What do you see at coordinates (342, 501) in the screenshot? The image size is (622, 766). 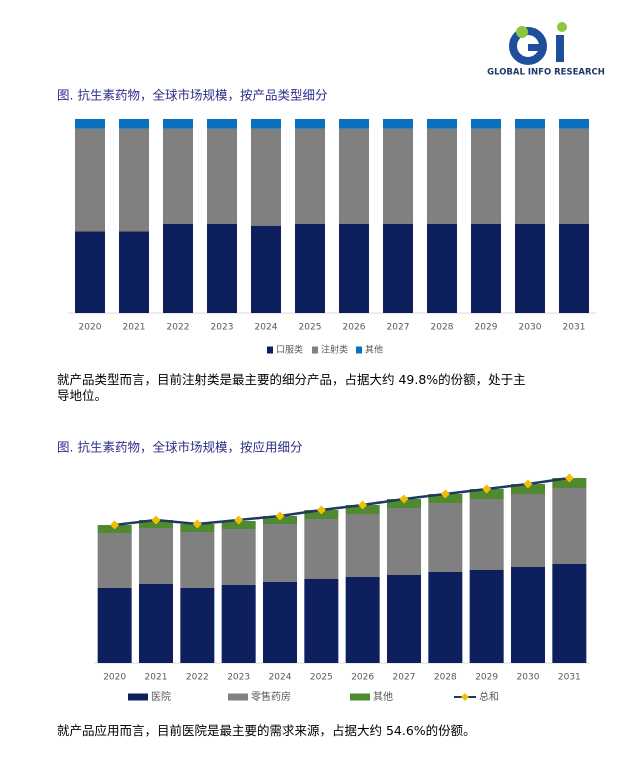 I see `total-line` at bounding box center [342, 501].